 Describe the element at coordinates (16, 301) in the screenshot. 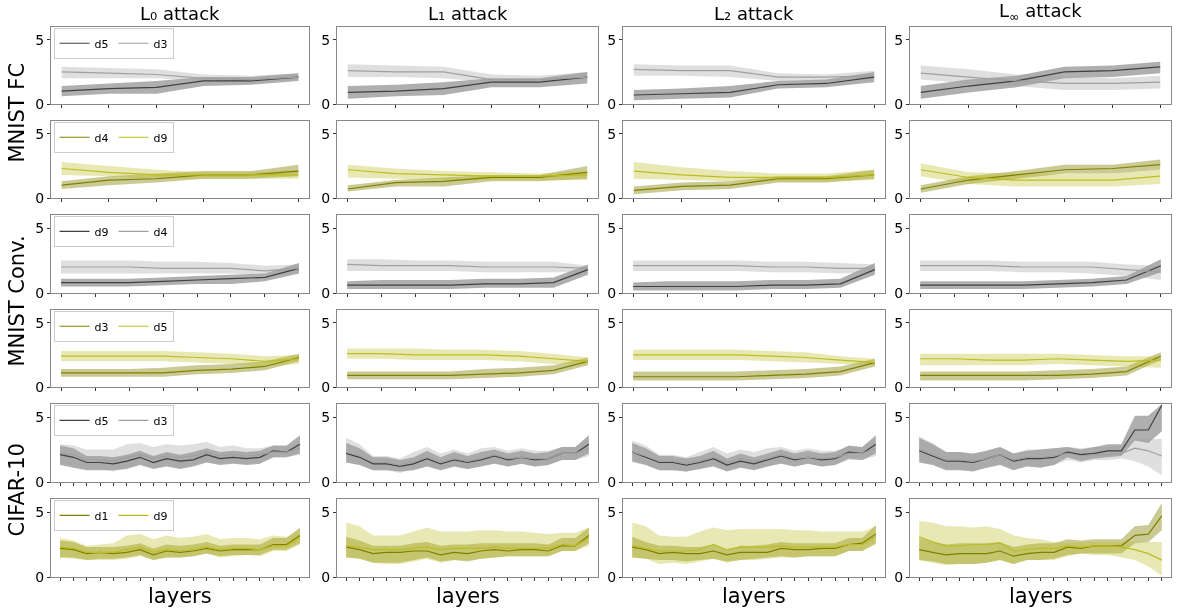

I see `y-axis-title: MNIST Conv.` at that location.